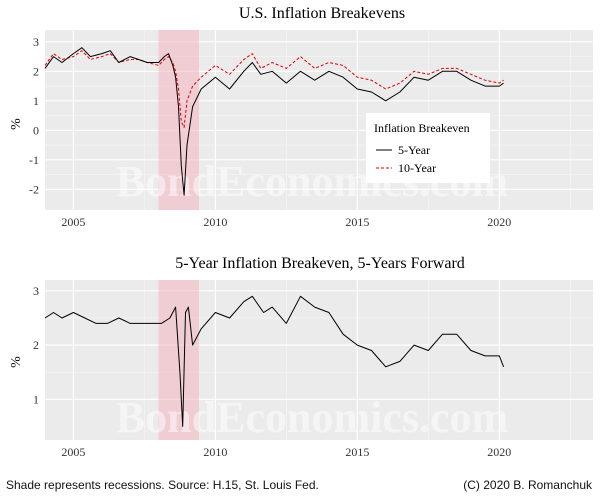  Describe the element at coordinates (34, 189) in the screenshot. I see `y-tick-label: -2` at that location.